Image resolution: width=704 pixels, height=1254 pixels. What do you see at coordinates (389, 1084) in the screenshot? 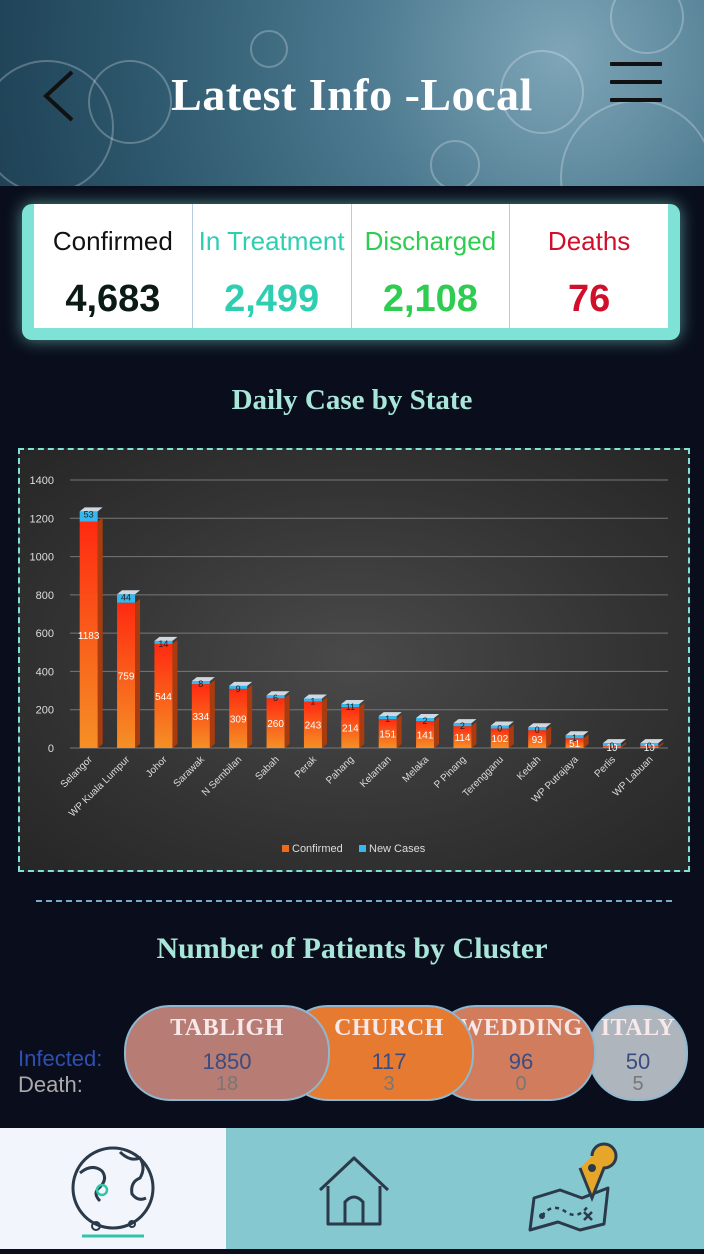
I see `cluster-death: 3` at bounding box center [389, 1084].